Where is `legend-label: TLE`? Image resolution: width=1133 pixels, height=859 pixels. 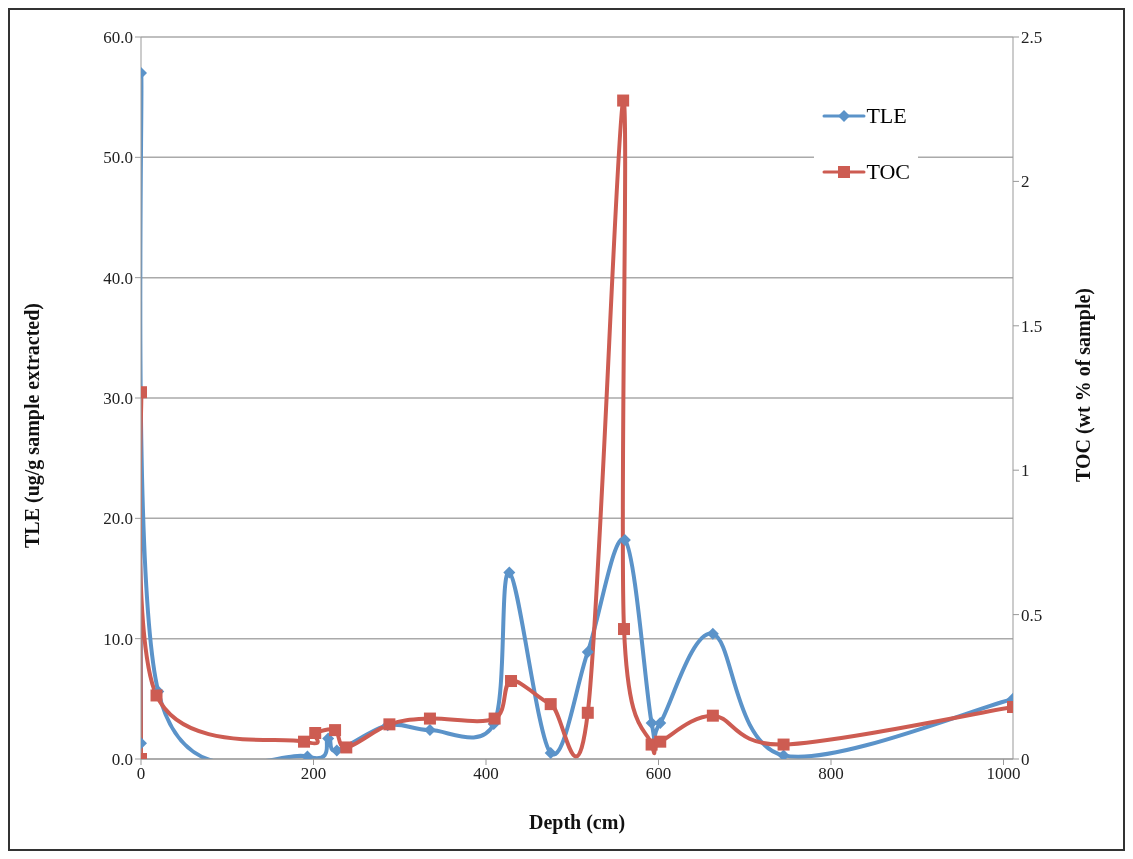
legend-label: TLE is located at coordinates (886, 116).